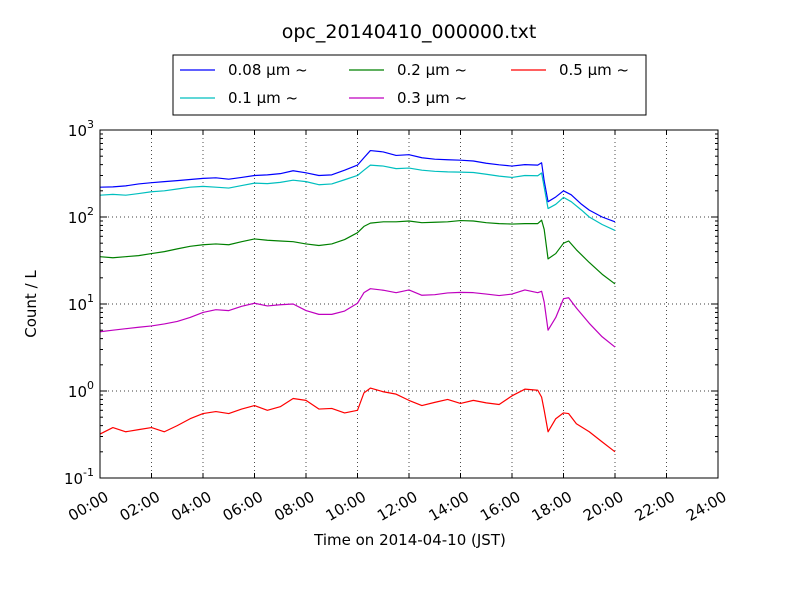  I want to click on y-tick-label: 10², so click(81, 216).